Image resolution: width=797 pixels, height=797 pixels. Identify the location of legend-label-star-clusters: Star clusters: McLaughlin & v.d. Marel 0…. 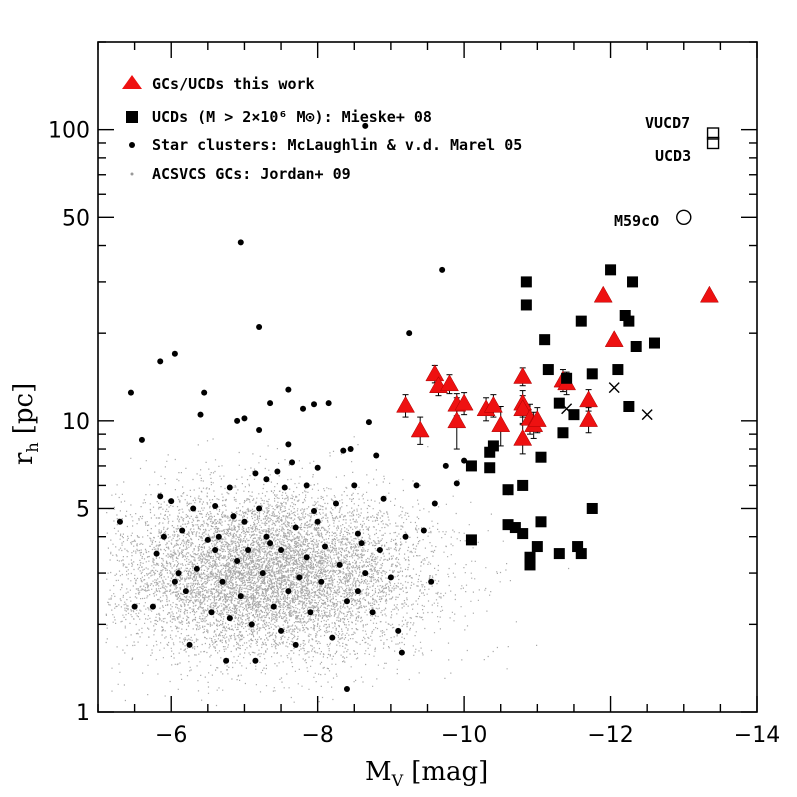
(337, 145).